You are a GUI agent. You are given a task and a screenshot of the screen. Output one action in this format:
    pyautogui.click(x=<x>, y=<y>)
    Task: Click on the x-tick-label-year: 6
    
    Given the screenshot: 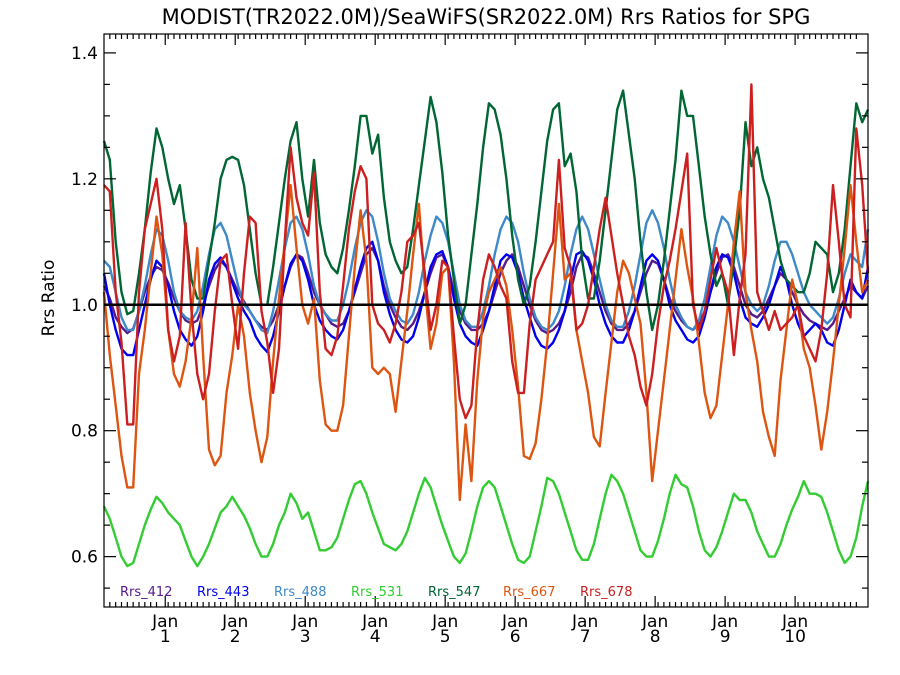 What is the action you would take?
    pyautogui.click(x=515, y=637)
    